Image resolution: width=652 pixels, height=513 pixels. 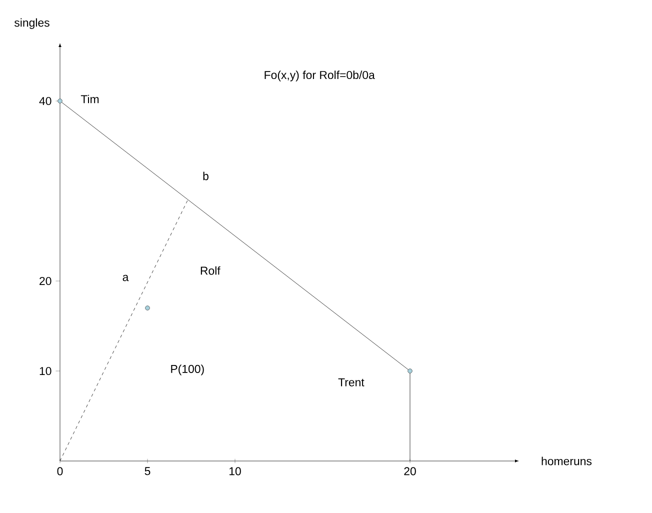 What do you see at coordinates (32, 23) in the screenshot?
I see `y-axis-title: singles` at bounding box center [32, 23].